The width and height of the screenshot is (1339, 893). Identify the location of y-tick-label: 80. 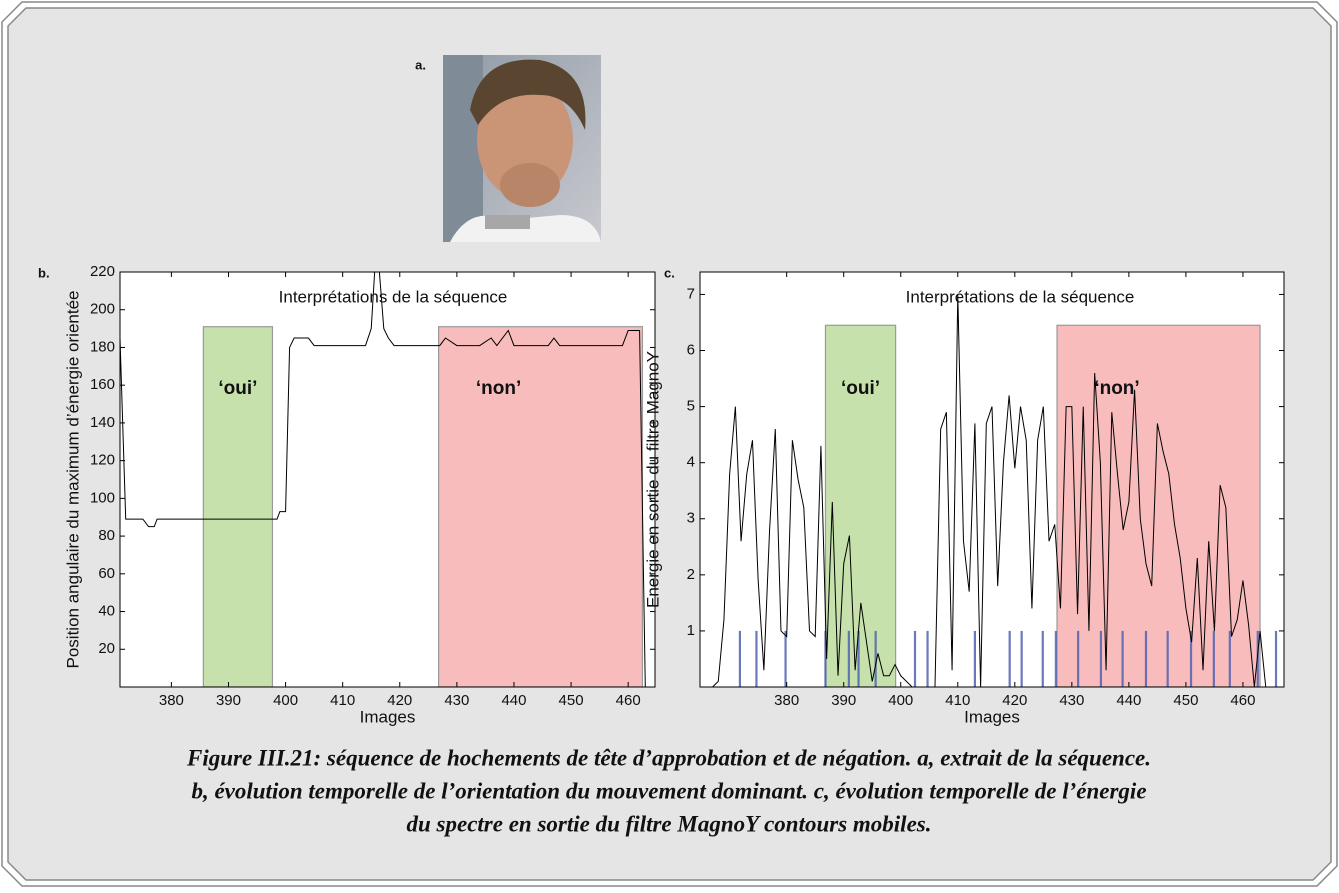
(106, 535).